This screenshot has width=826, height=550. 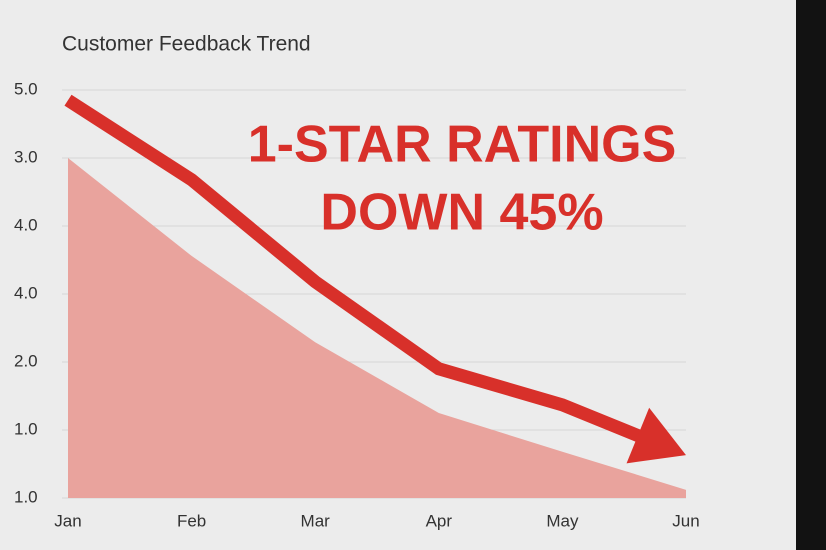 What do you see at coordinates (67, 520) in the screenshot?
I see `x-tick-label: Jan` at bounding box center [67, 520].